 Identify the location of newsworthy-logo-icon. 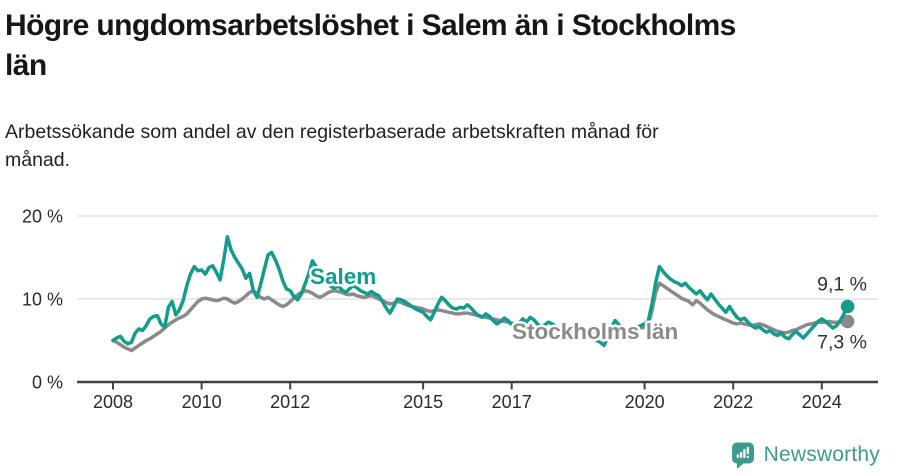
(742, 455).